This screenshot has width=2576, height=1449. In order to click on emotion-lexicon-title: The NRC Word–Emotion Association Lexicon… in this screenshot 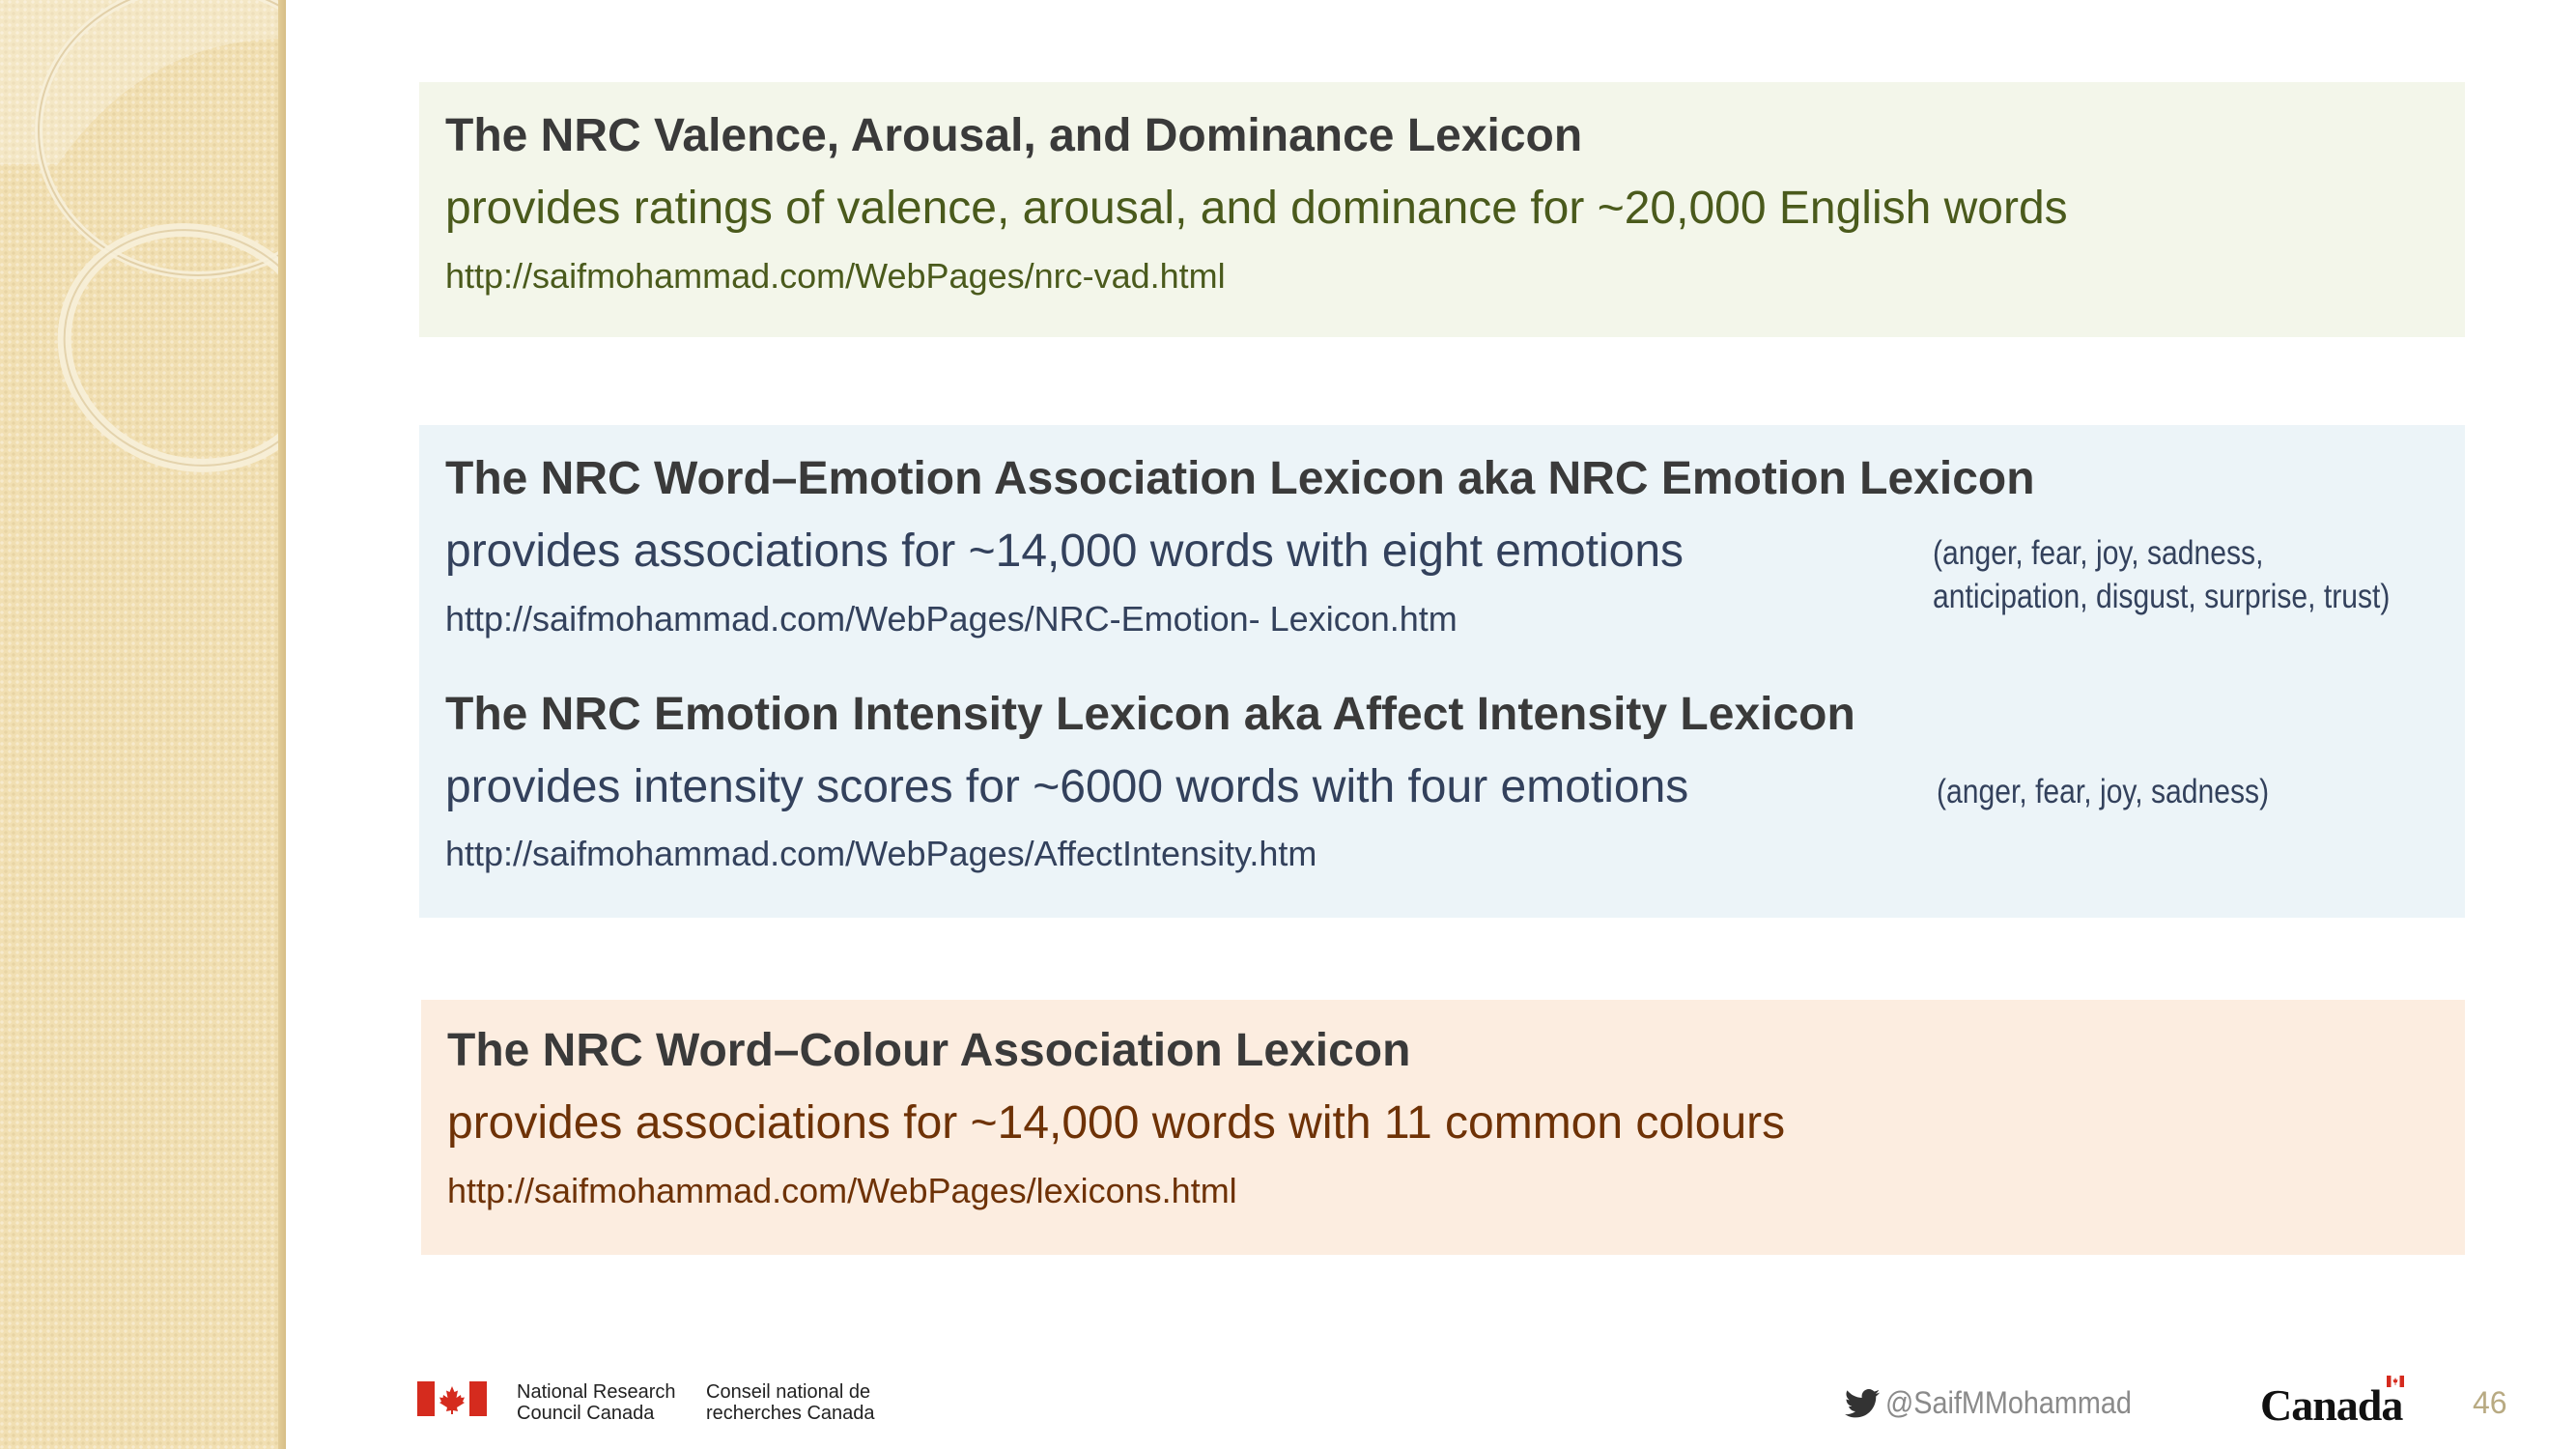, I will do `click(1240, 478)`.